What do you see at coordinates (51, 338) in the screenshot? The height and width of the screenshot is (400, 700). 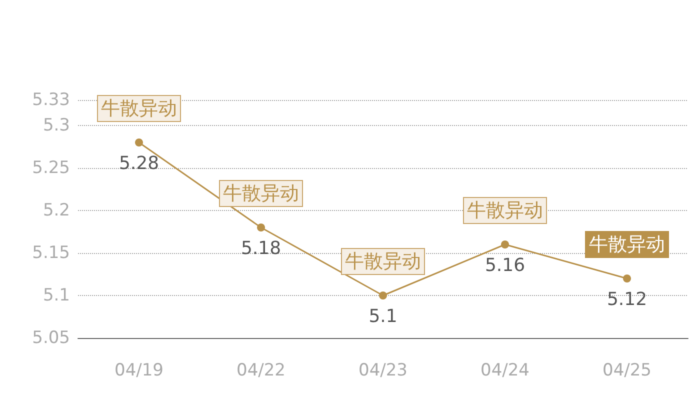 I see `y-tick-label: 5.05` at bounding box center [51, 338].